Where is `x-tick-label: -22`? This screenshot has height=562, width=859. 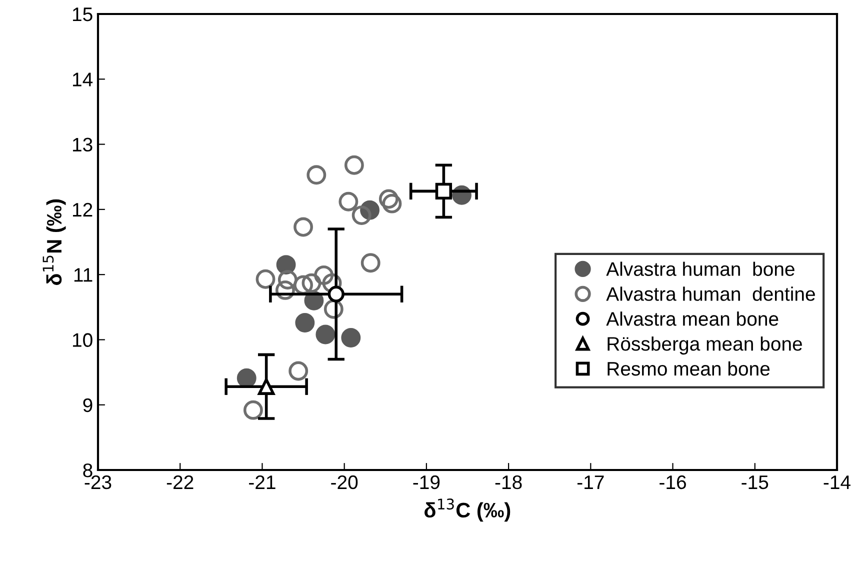
x-tick-label: -22 is located at coordinates (180, 482).